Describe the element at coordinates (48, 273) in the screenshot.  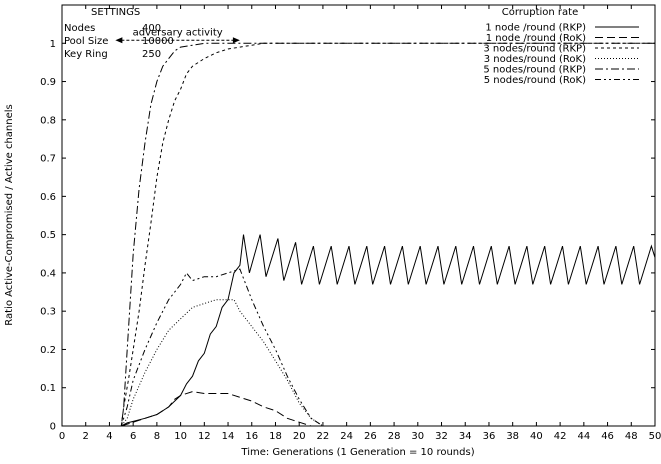
I see `y-tick-label: 0.4` at that location.